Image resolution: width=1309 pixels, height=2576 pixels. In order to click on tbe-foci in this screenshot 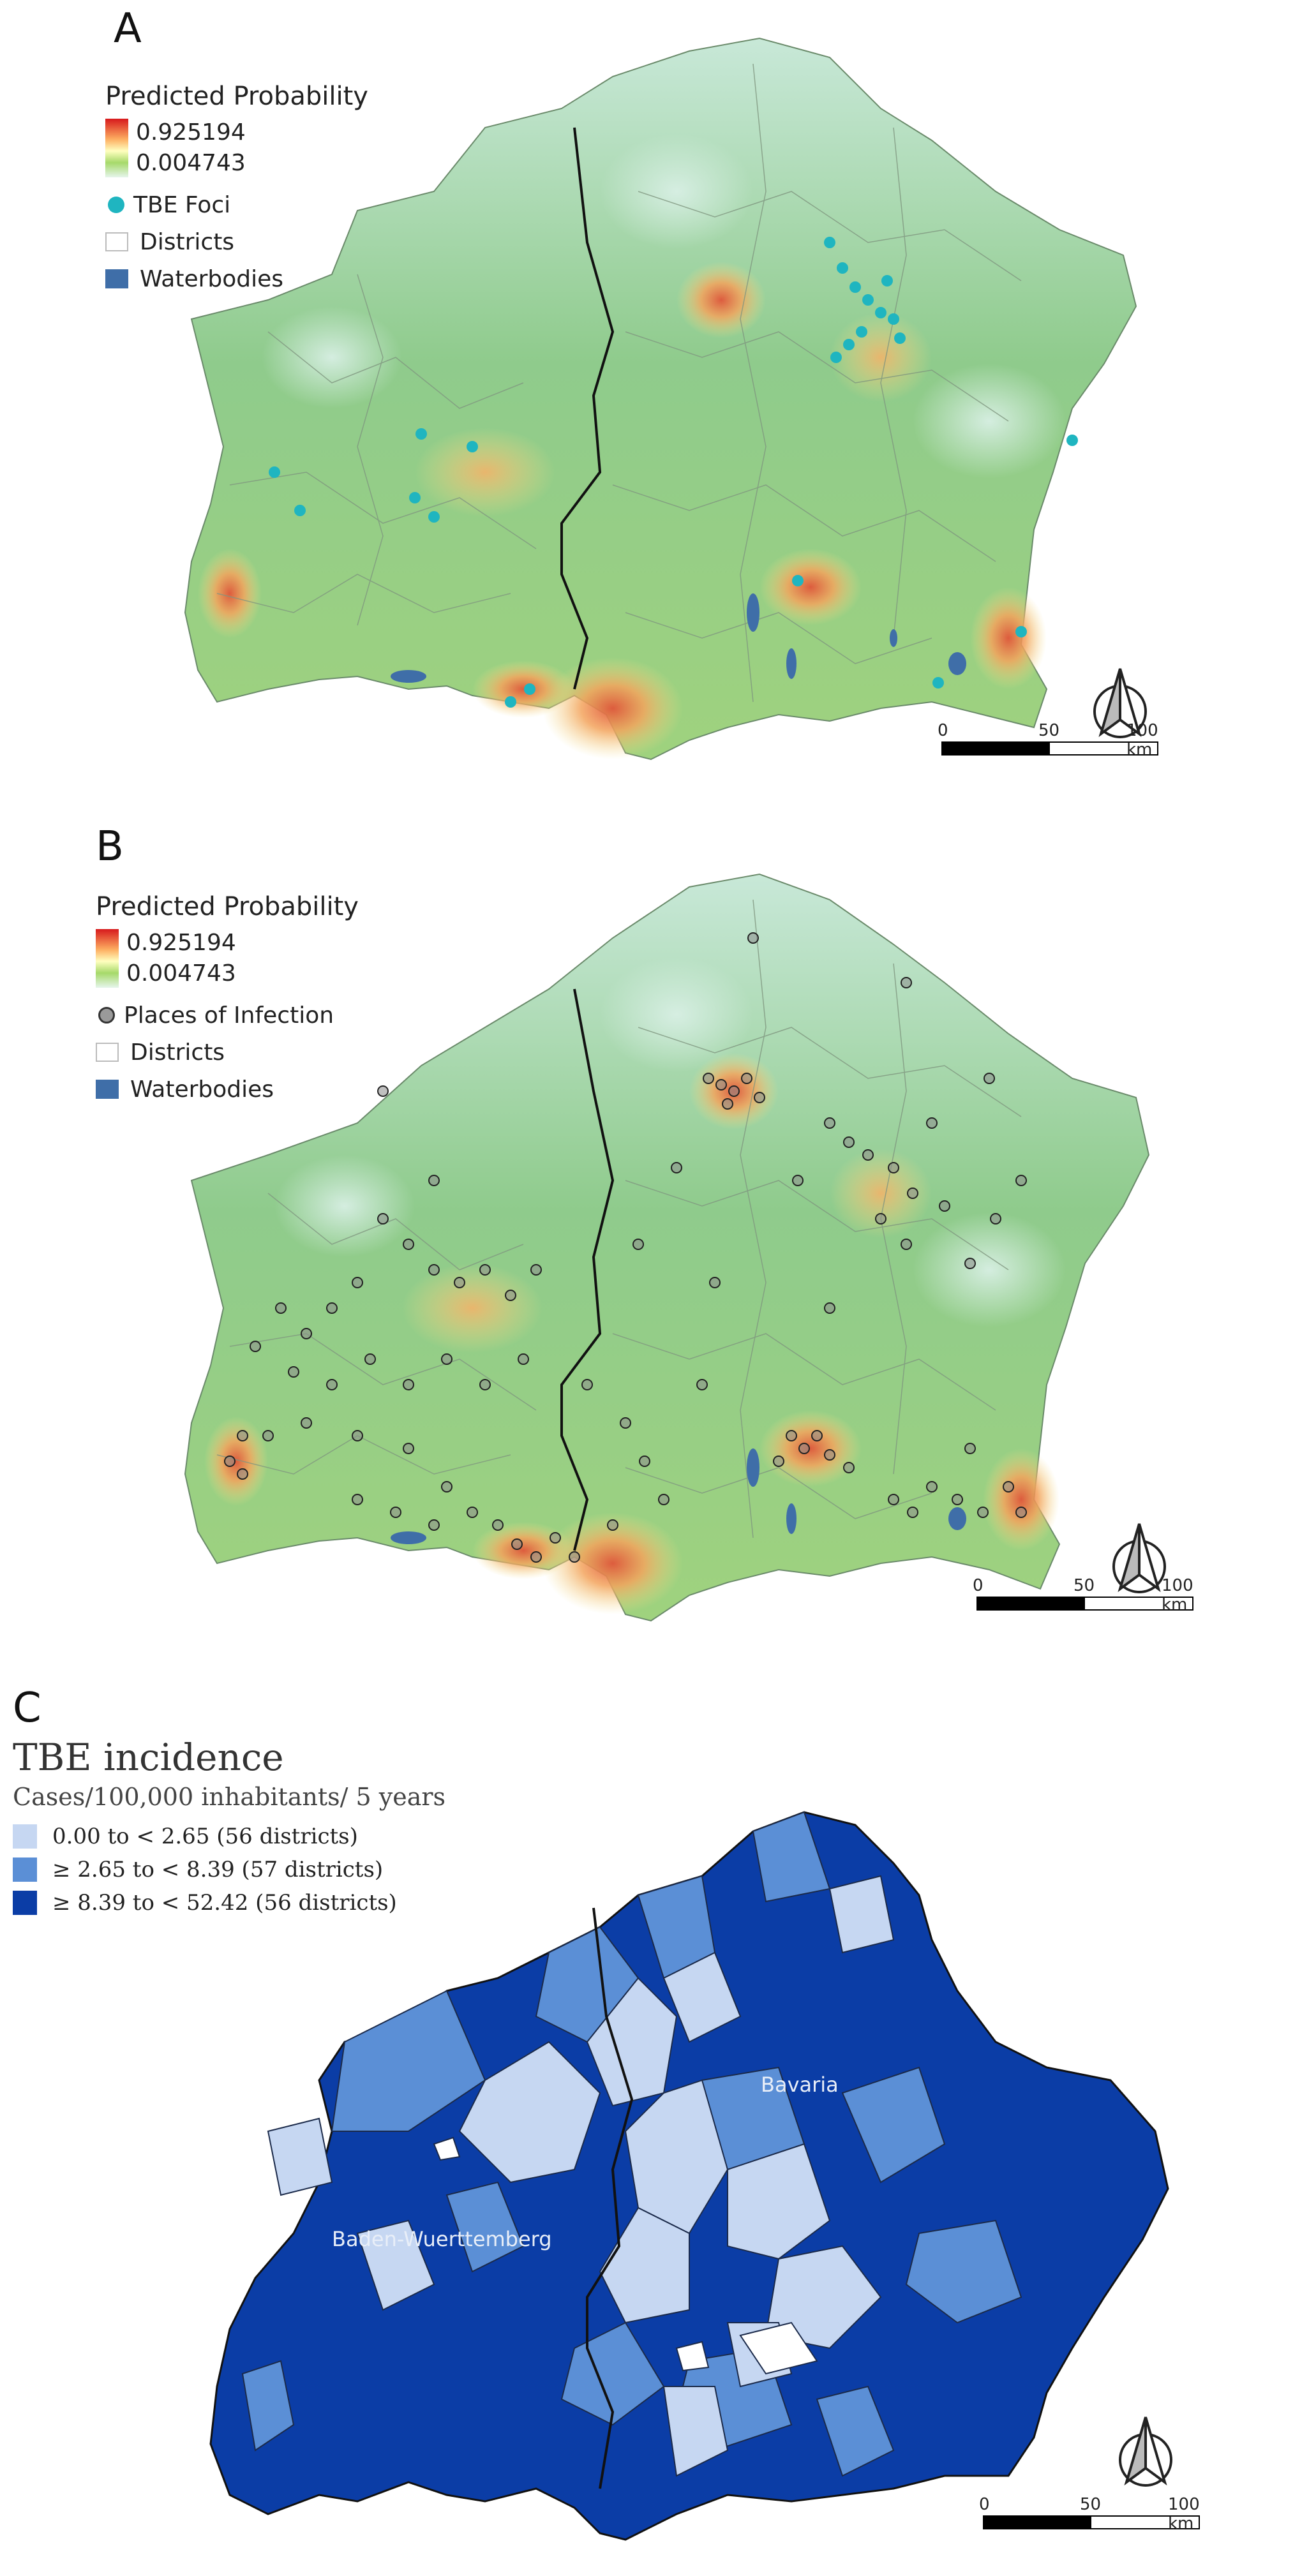, I will do `click(673, 472)`.